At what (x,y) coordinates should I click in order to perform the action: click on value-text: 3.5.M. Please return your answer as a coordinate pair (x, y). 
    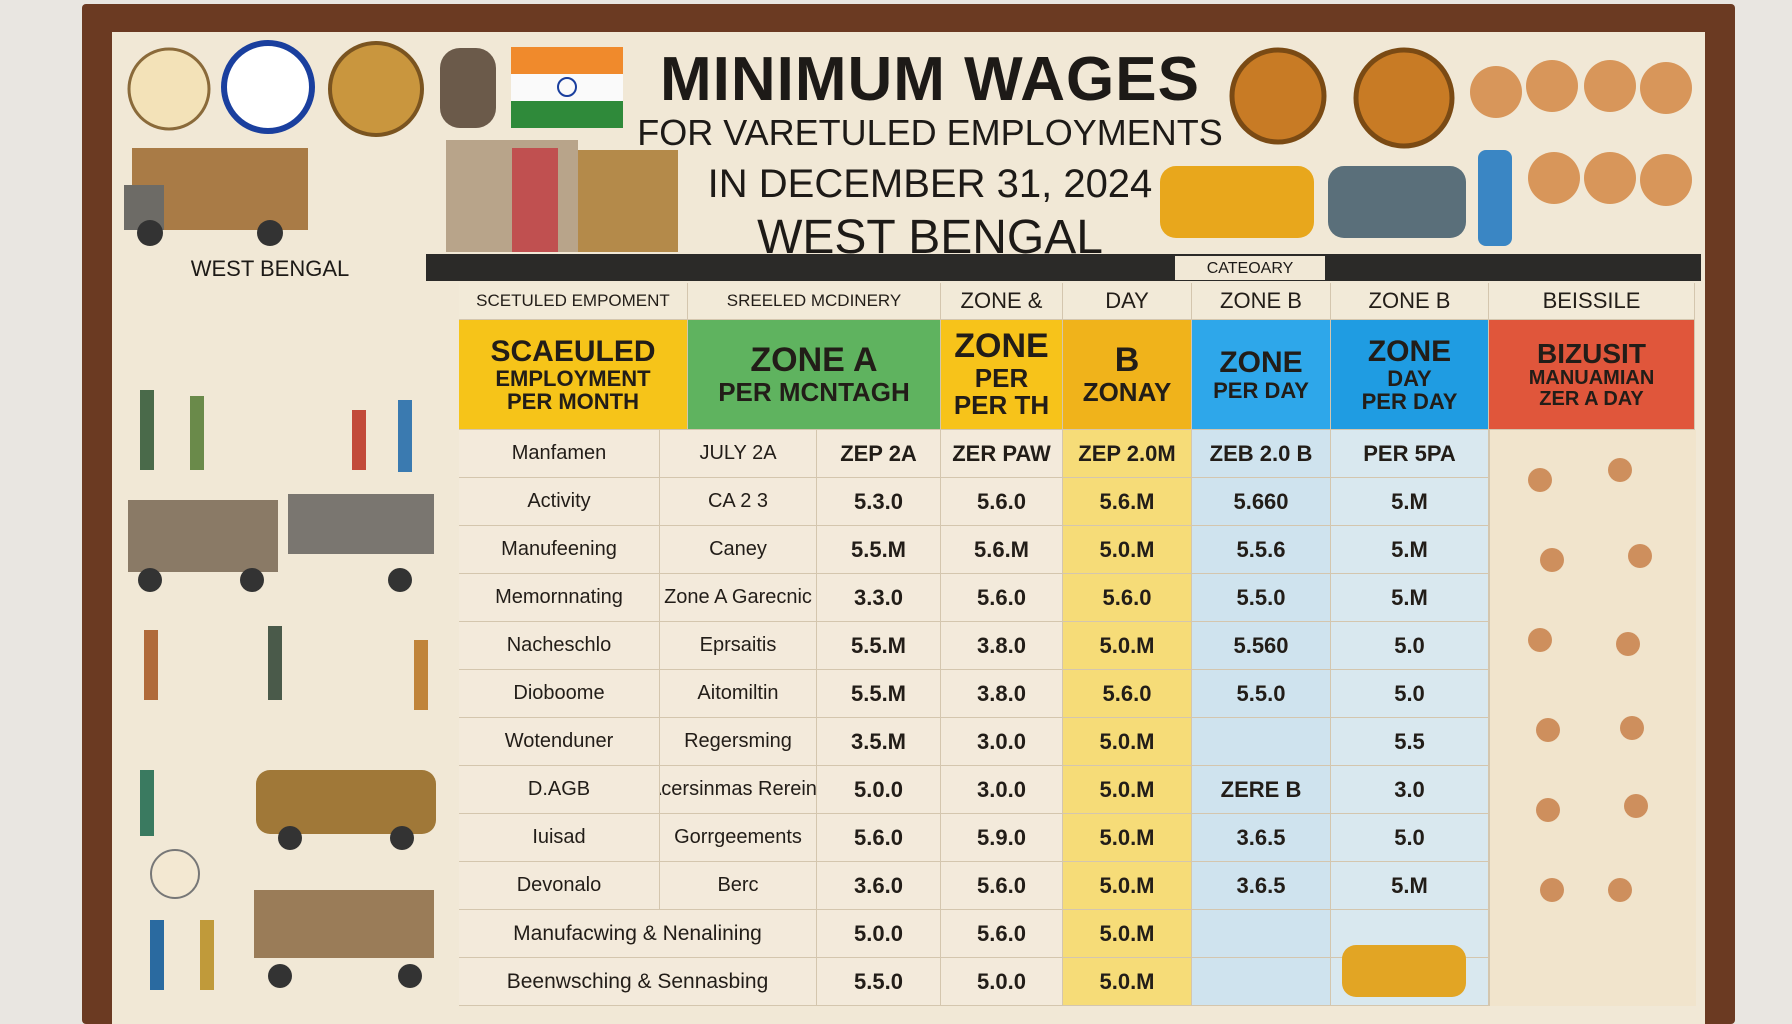
    Looking at the image, I should click on (878, 741).